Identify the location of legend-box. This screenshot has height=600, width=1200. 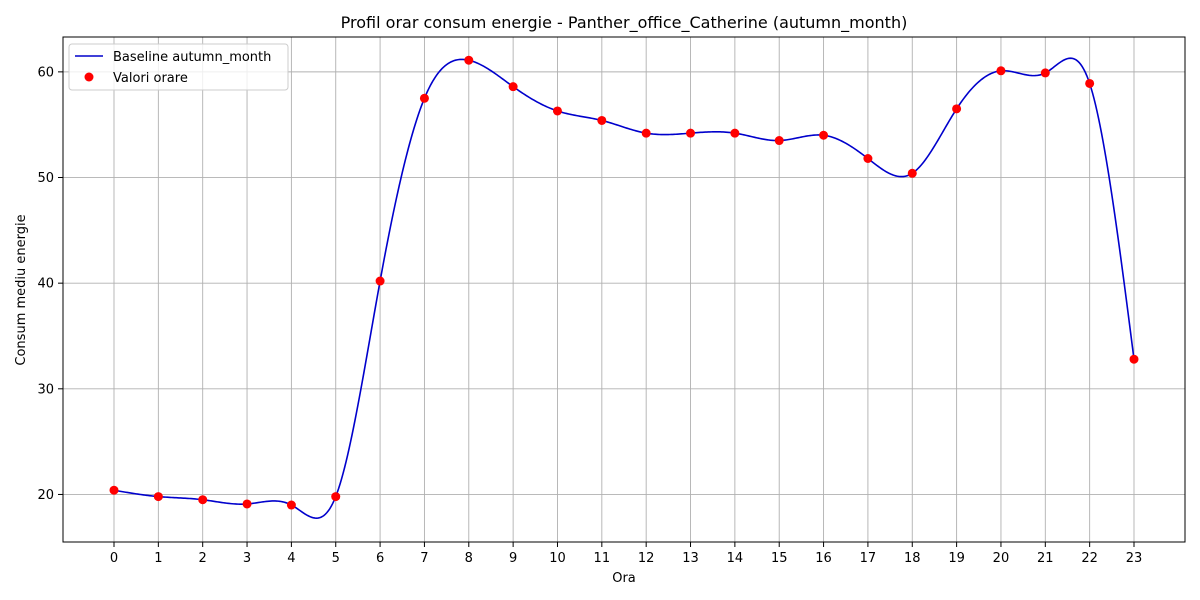
(178, 67).